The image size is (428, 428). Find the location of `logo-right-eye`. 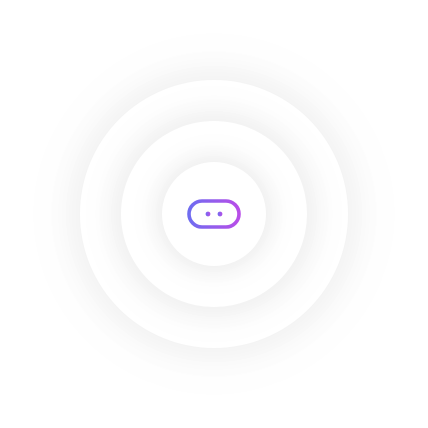

logo-right-eye is located at coordinates (220, 214).